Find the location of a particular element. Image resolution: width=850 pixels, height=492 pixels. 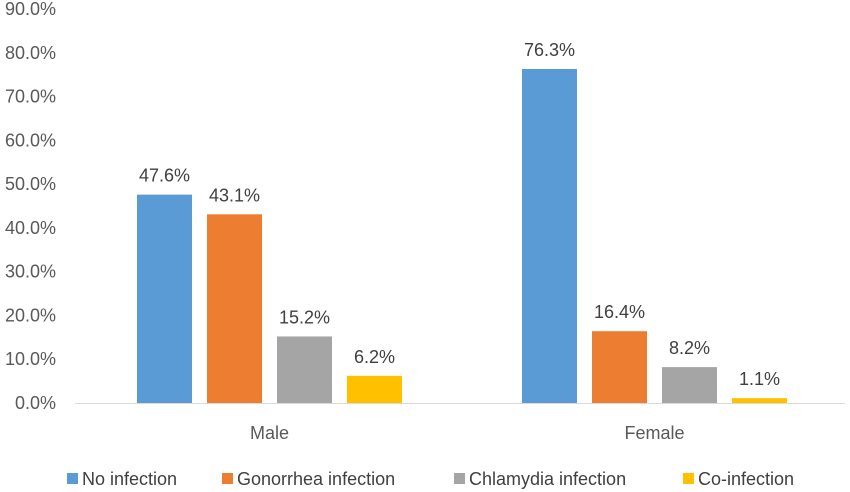

legend-label: Gonorrhea infection is located at coordinates (316, 479).